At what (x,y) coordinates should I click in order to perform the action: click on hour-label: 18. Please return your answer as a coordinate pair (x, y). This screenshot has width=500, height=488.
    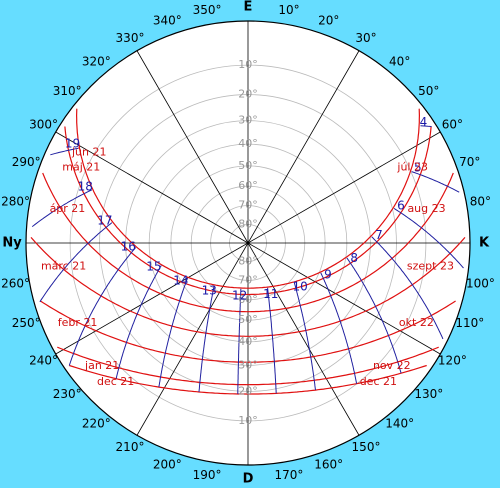
    Looking at the image, I should click on (85, 186).